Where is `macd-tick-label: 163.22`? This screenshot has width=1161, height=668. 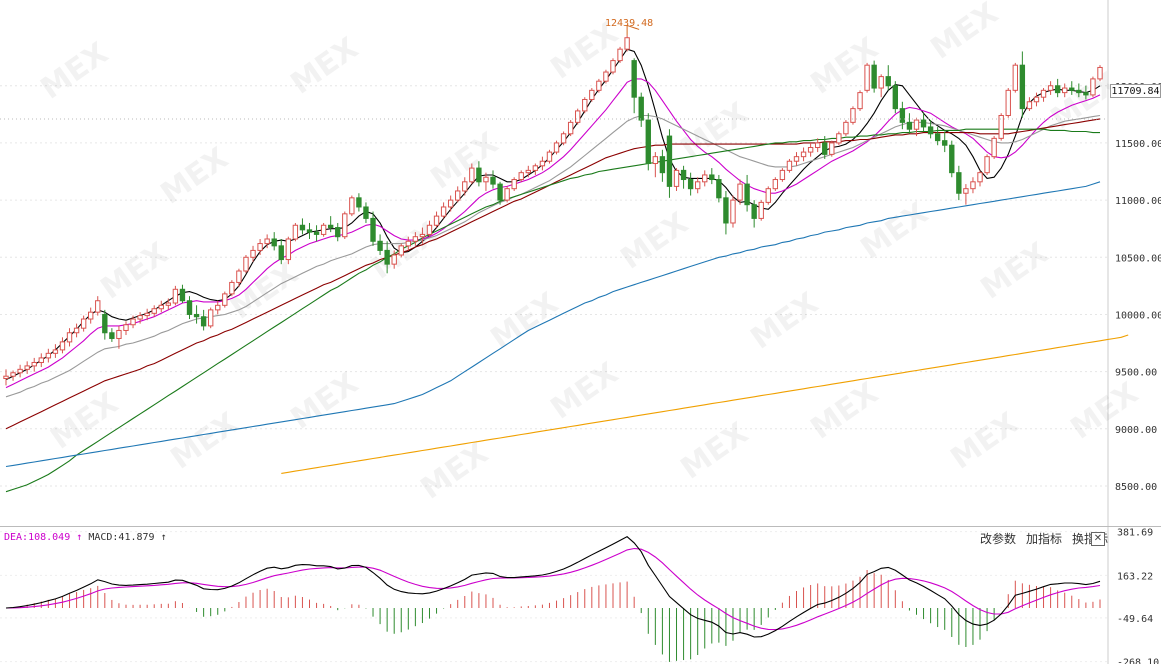 macd-tick-label: 163.22 is located at coordinates (1135, 576).